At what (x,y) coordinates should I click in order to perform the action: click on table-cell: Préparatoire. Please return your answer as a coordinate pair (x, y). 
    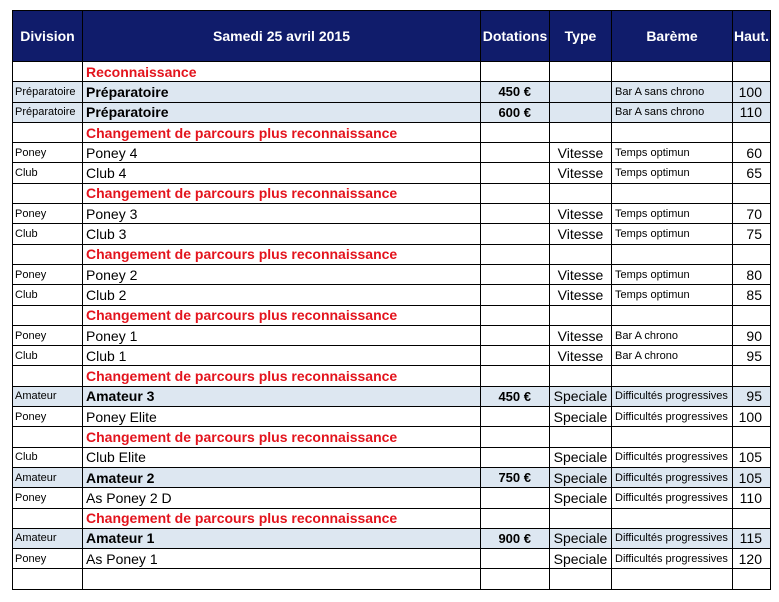
    Looking at the image, I should click on (281, 92).